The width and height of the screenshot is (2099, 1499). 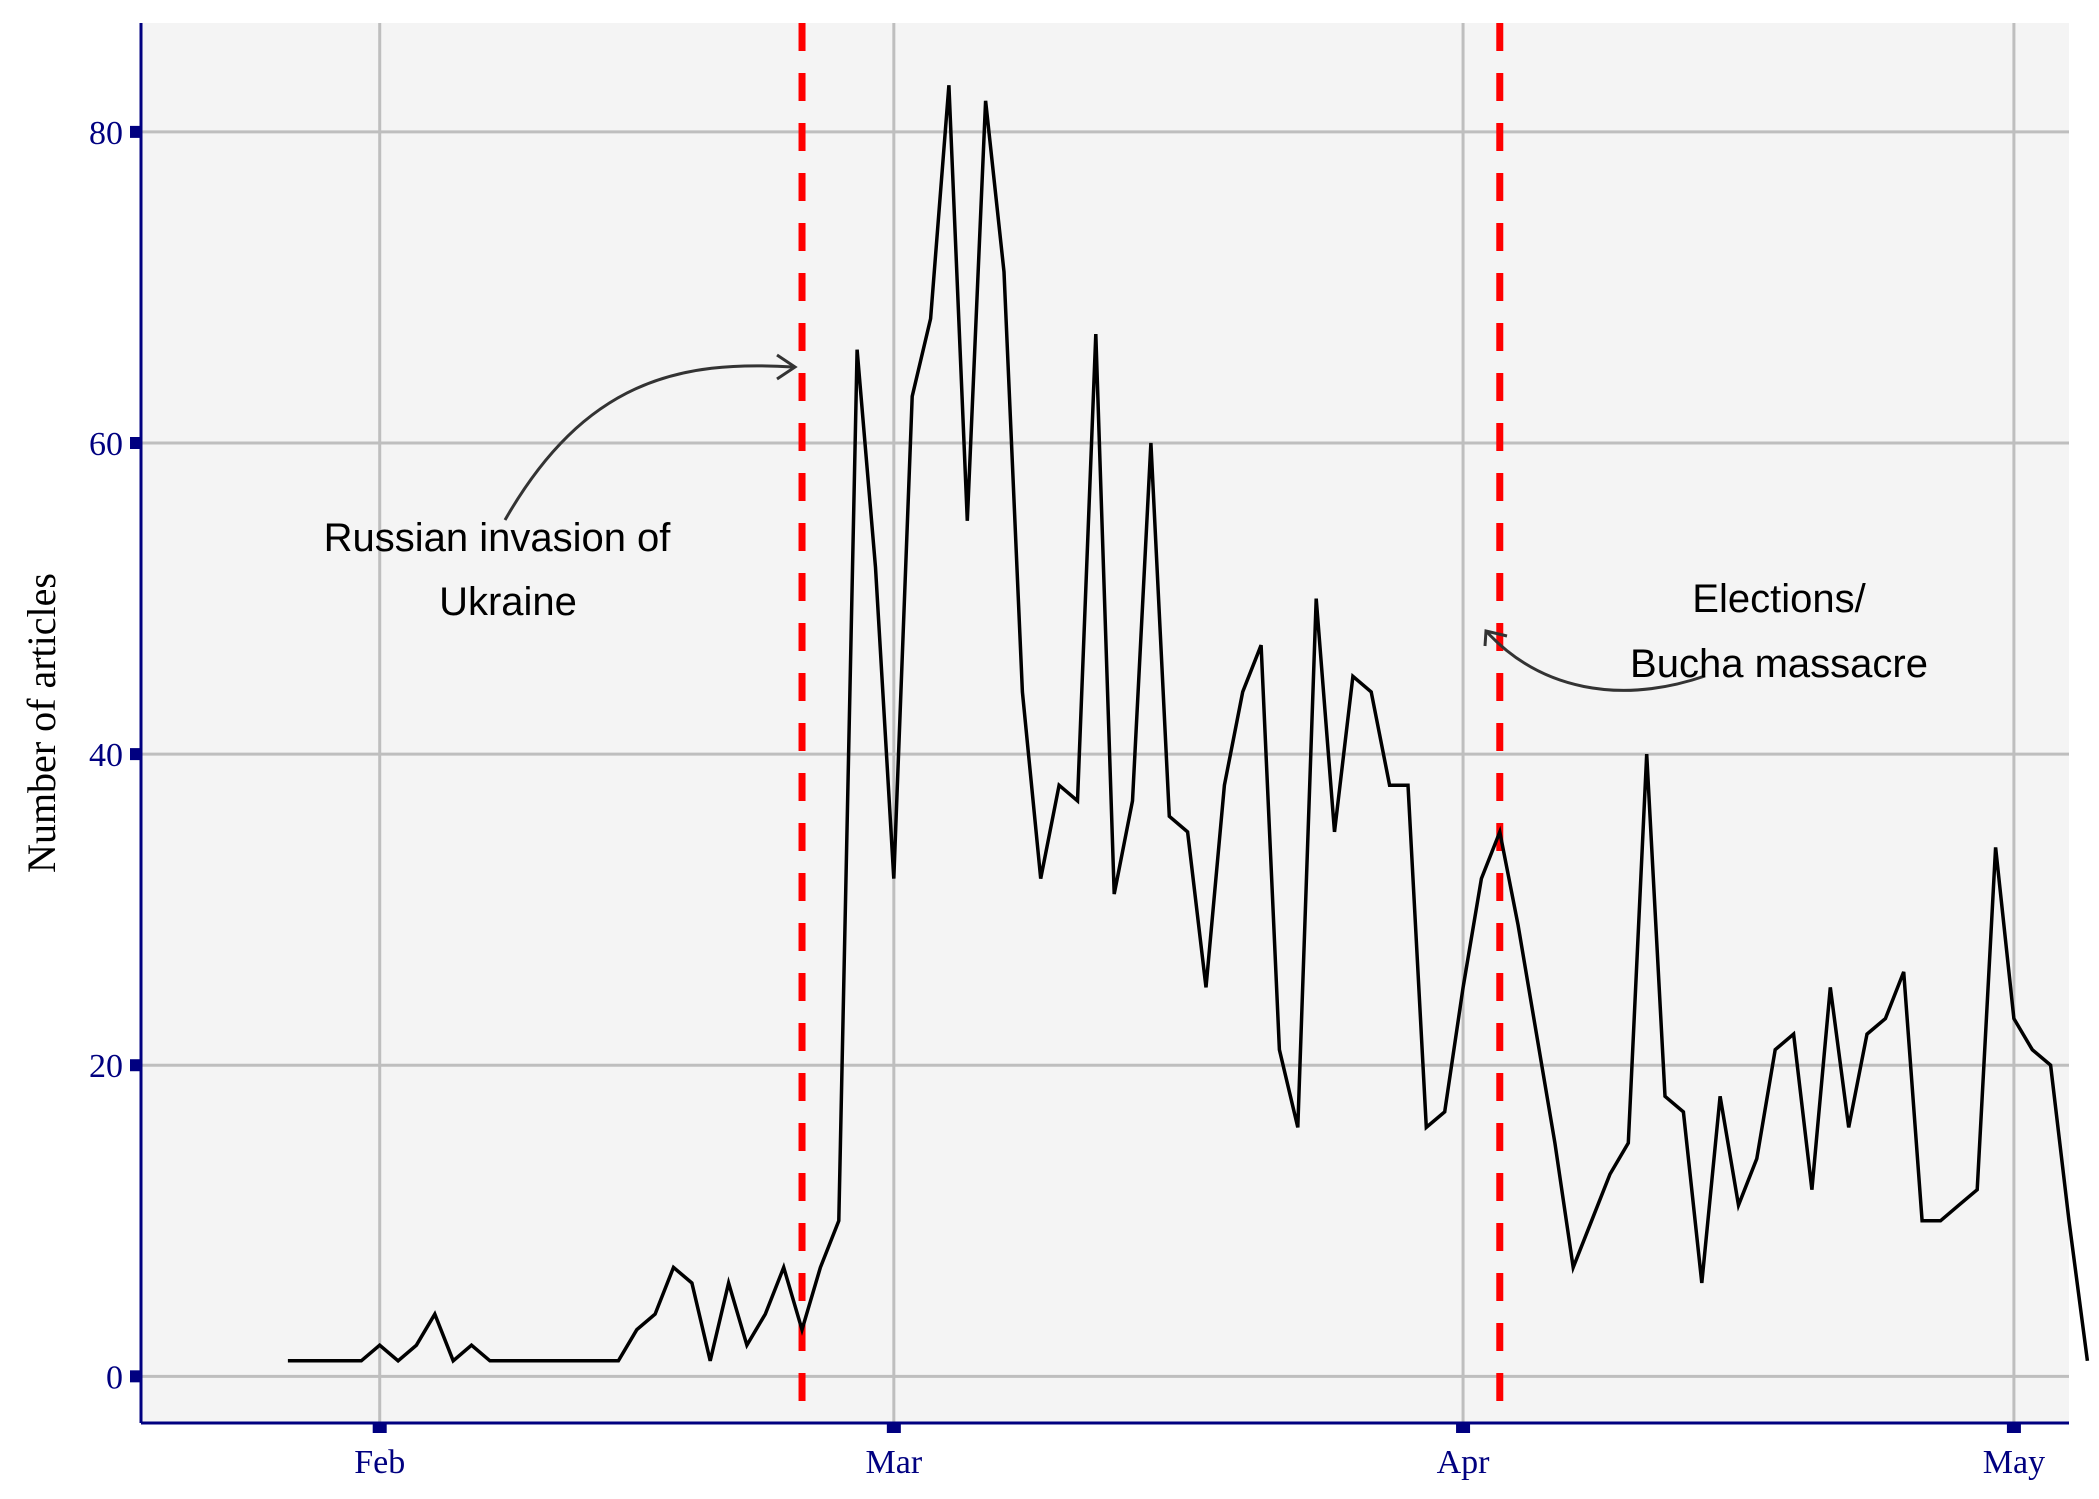 What do you see at coordinates (1779, 599) in the screenshot?
I see `annotation-elections-line1: Elections/` at bounding box center [1779, 599].